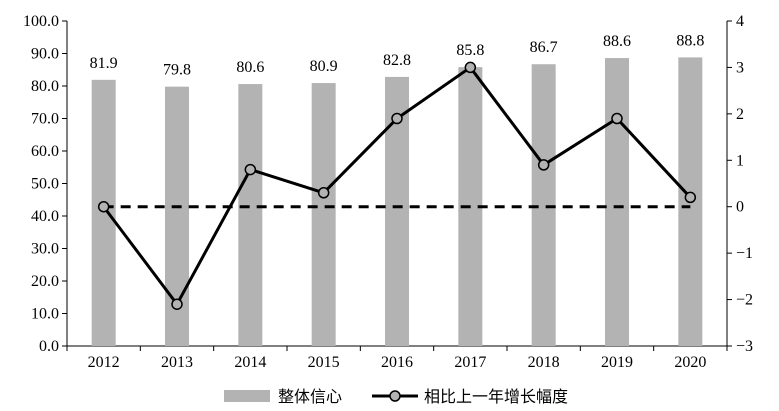 The height and width of the screenshot is (411, 779). Describe the element at coordinates (740, 207) in the screenshot. I see `y-right-tick-label: 0` at that location.